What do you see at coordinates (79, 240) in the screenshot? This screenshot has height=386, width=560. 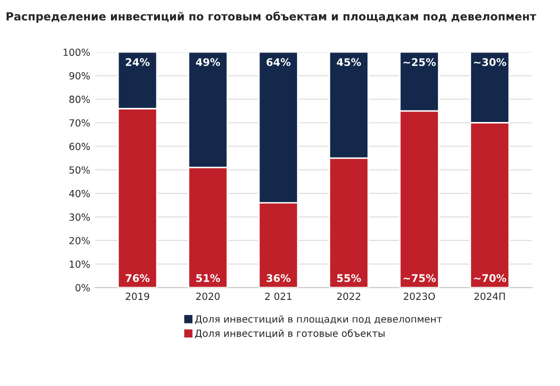 I see `y-tick-label: 20%` at bounding box center [79, 240].